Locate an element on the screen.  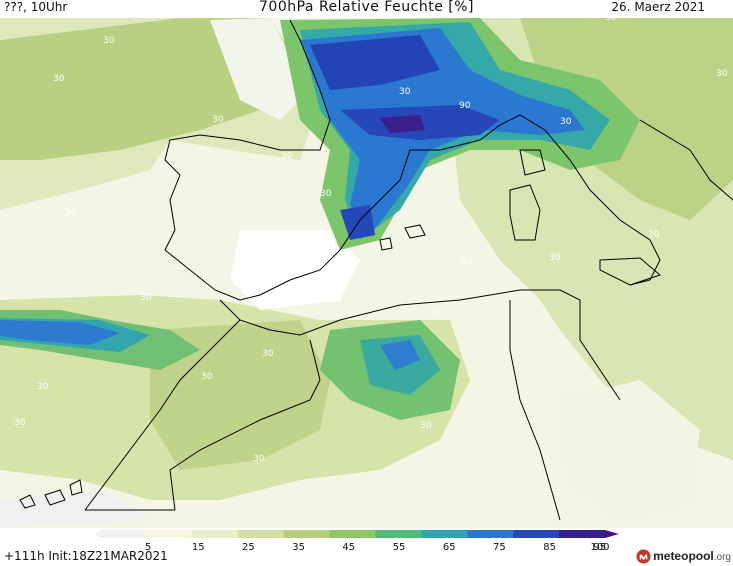
legend-tick-label: 15 is located at coordinates (198, 547).